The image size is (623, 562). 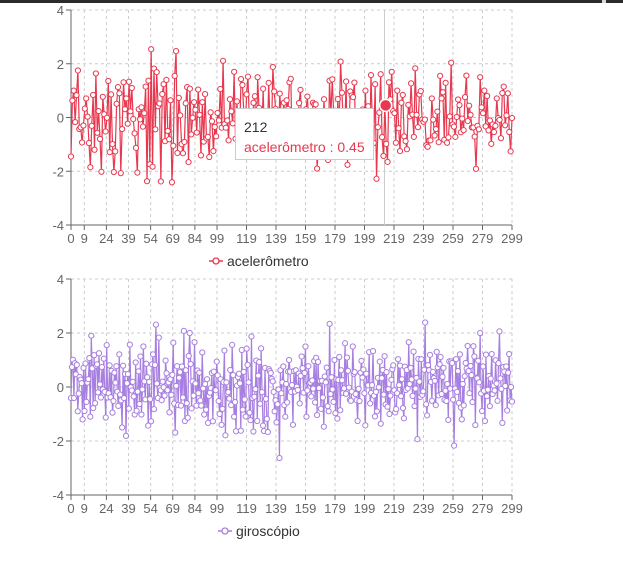 I want to click on legend-acelerometro: acelerômetro, so click(x=259, y=261).